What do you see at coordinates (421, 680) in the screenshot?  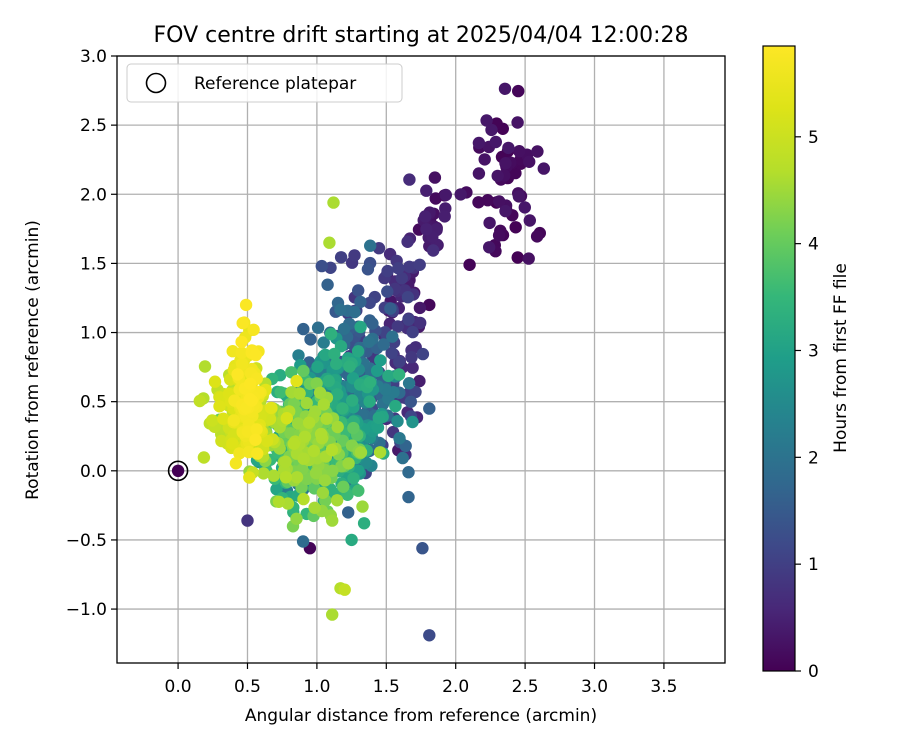 I see `x-axis-ticks: 0.0 0.5 1.0 1.5 2.0 2.5 3.0 3.5` at bounding box center [421, 680].